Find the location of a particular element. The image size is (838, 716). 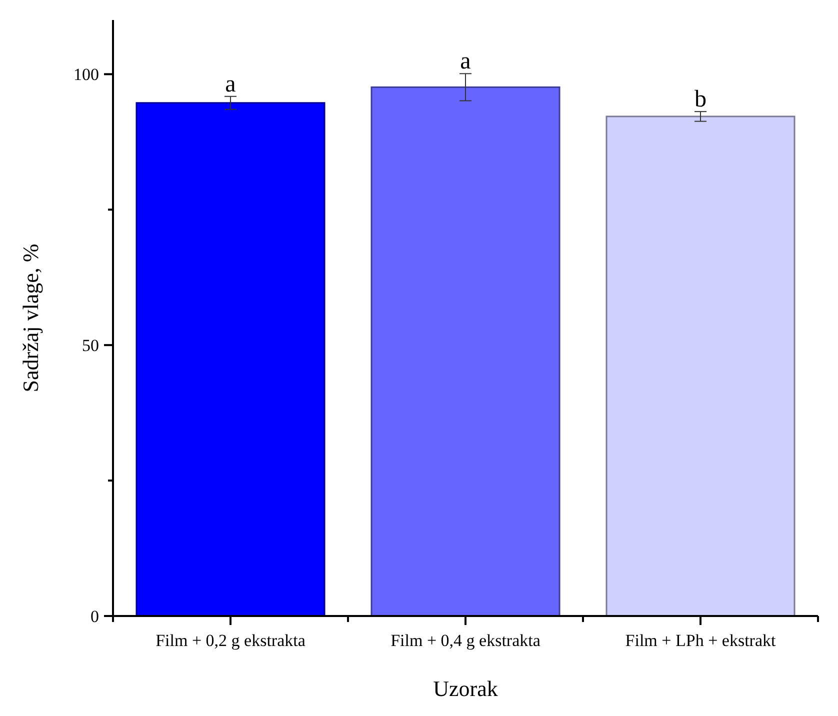

y-tick-label: 100 is located at coordinates (86, 74).